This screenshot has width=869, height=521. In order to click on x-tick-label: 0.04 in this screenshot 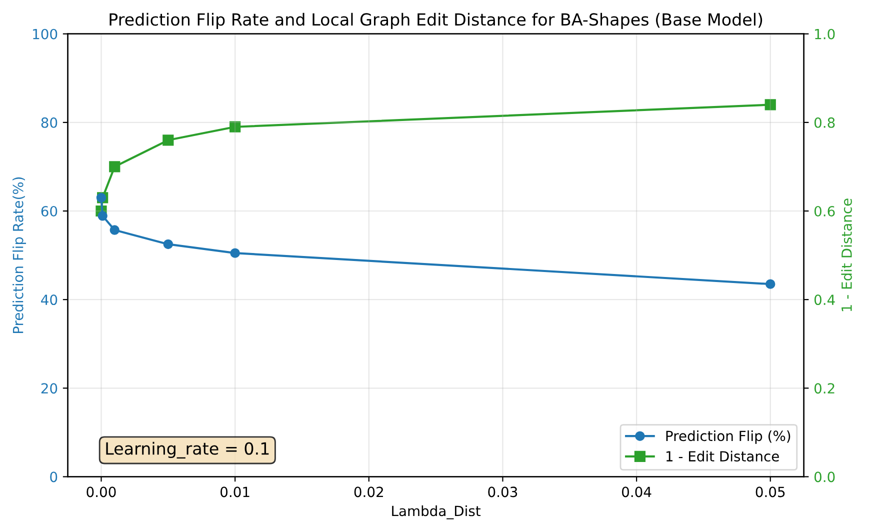, I will do `click(637, 492)`.